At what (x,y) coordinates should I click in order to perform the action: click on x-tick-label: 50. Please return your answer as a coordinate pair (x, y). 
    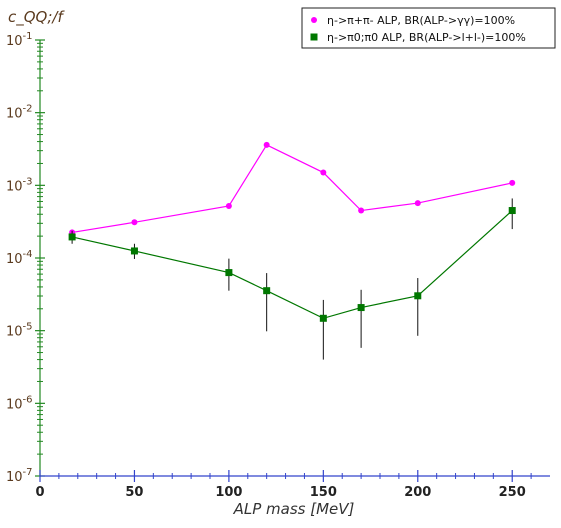
    Looking at the image, I should click on (134, 492).